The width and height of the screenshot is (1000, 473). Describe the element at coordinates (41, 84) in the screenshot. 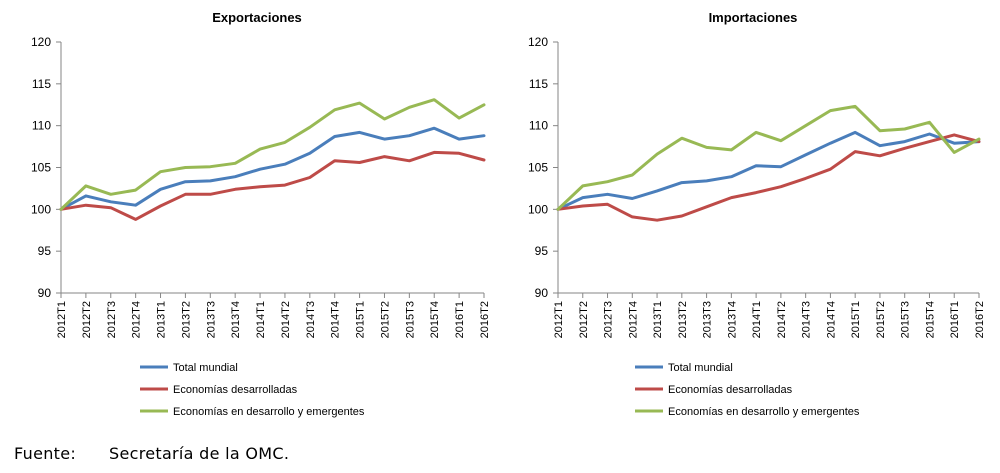

I see `exportaciones-ytick-label: 115` at that location.